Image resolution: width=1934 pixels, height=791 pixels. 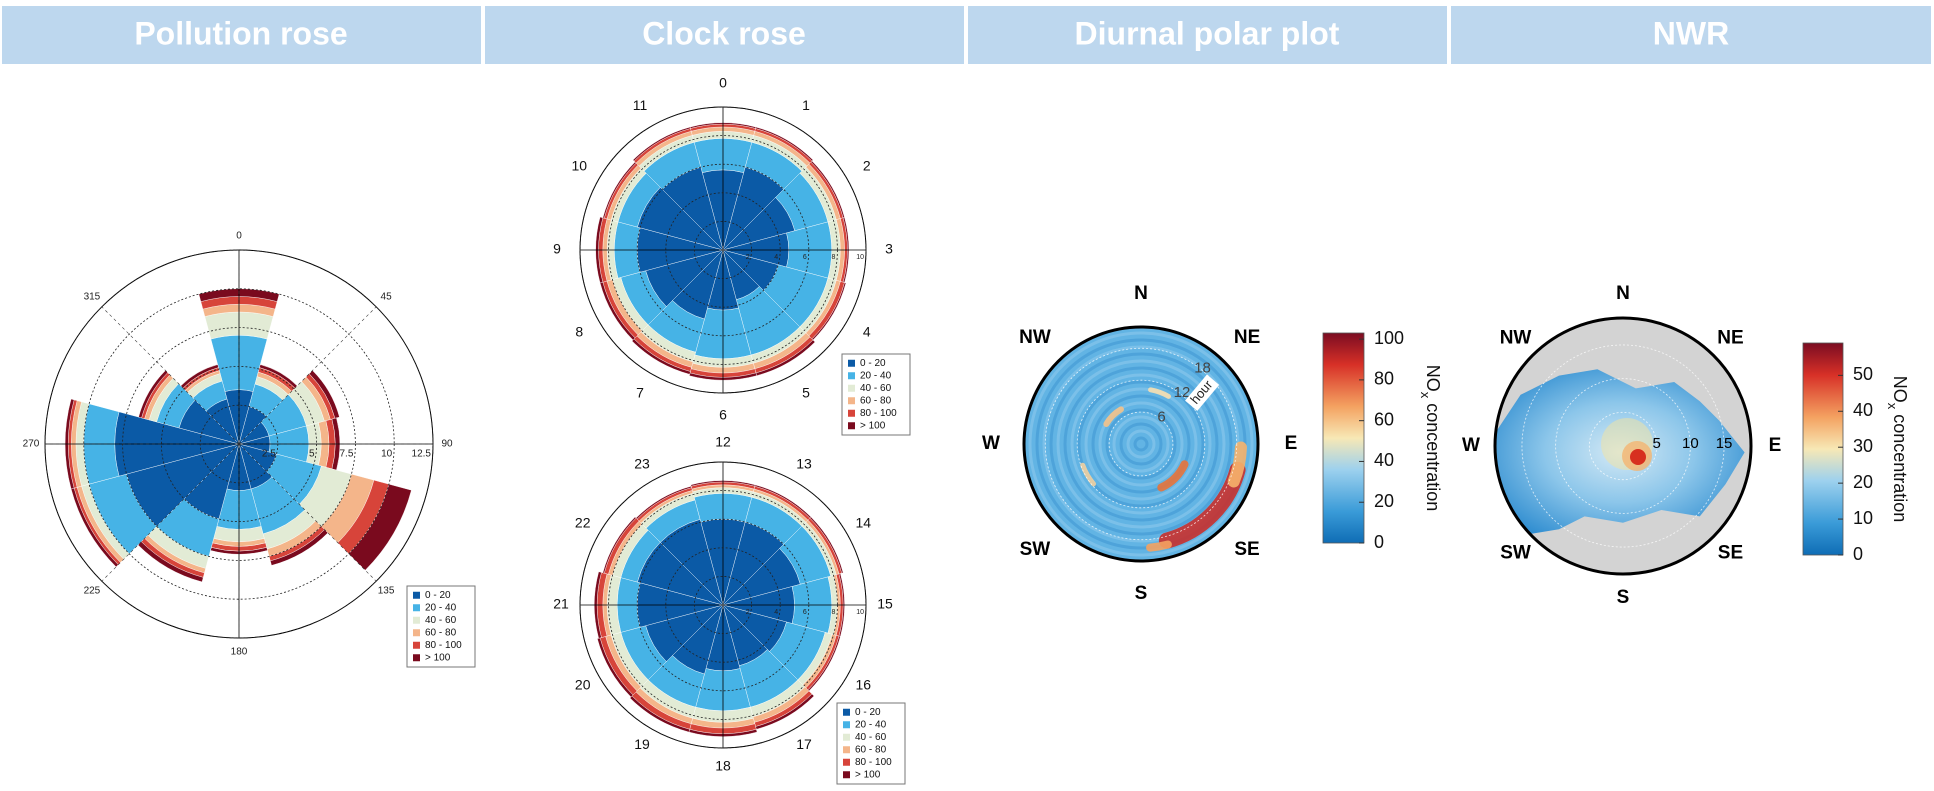 I want to click on hour-label: 10, so click(x=579, y=166).